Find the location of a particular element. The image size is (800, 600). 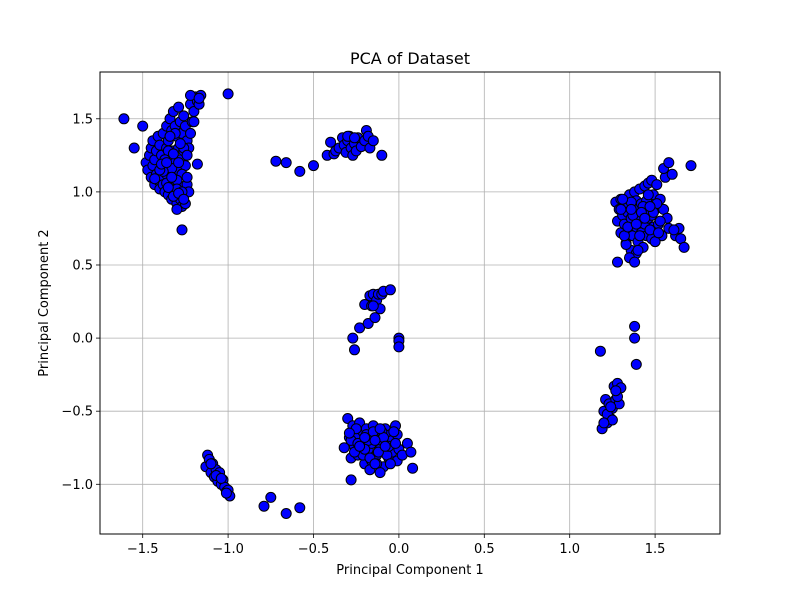

x-tick-label: 1.5 is located at coordinates (655, 549).